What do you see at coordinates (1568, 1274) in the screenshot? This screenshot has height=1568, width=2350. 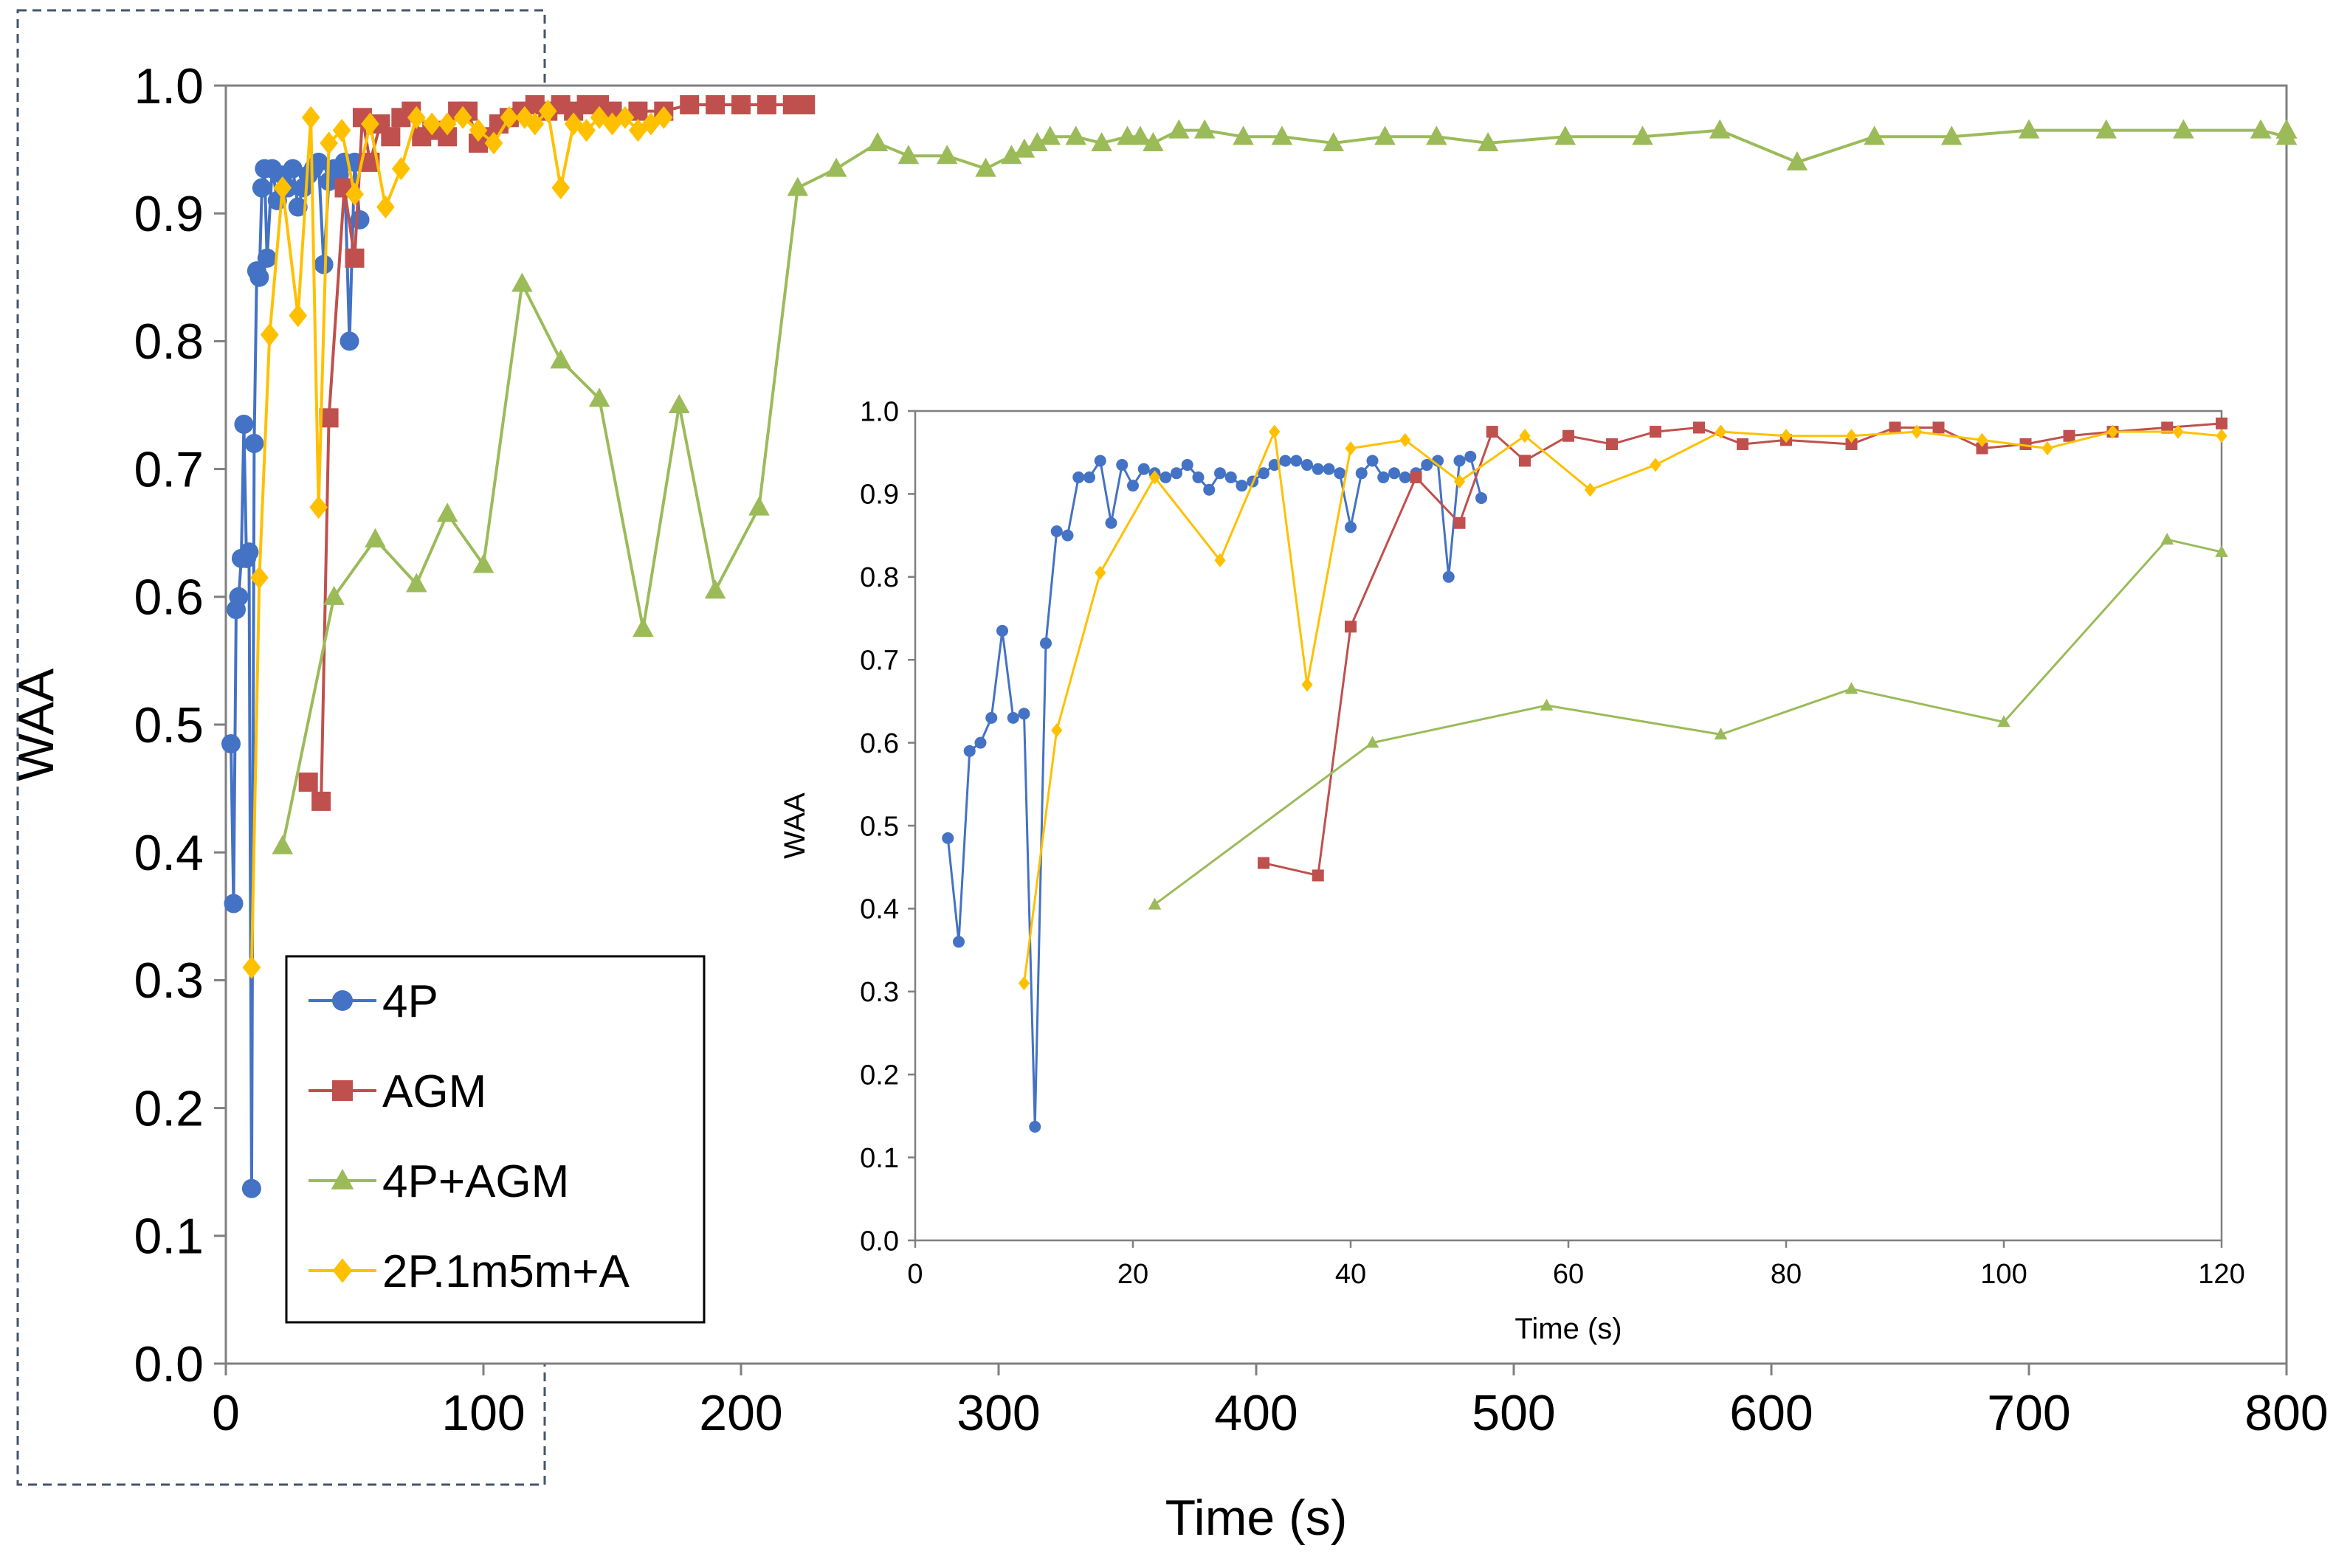 I see `inset-x-tick-label: 60` at bounding box center [1568, 1274].